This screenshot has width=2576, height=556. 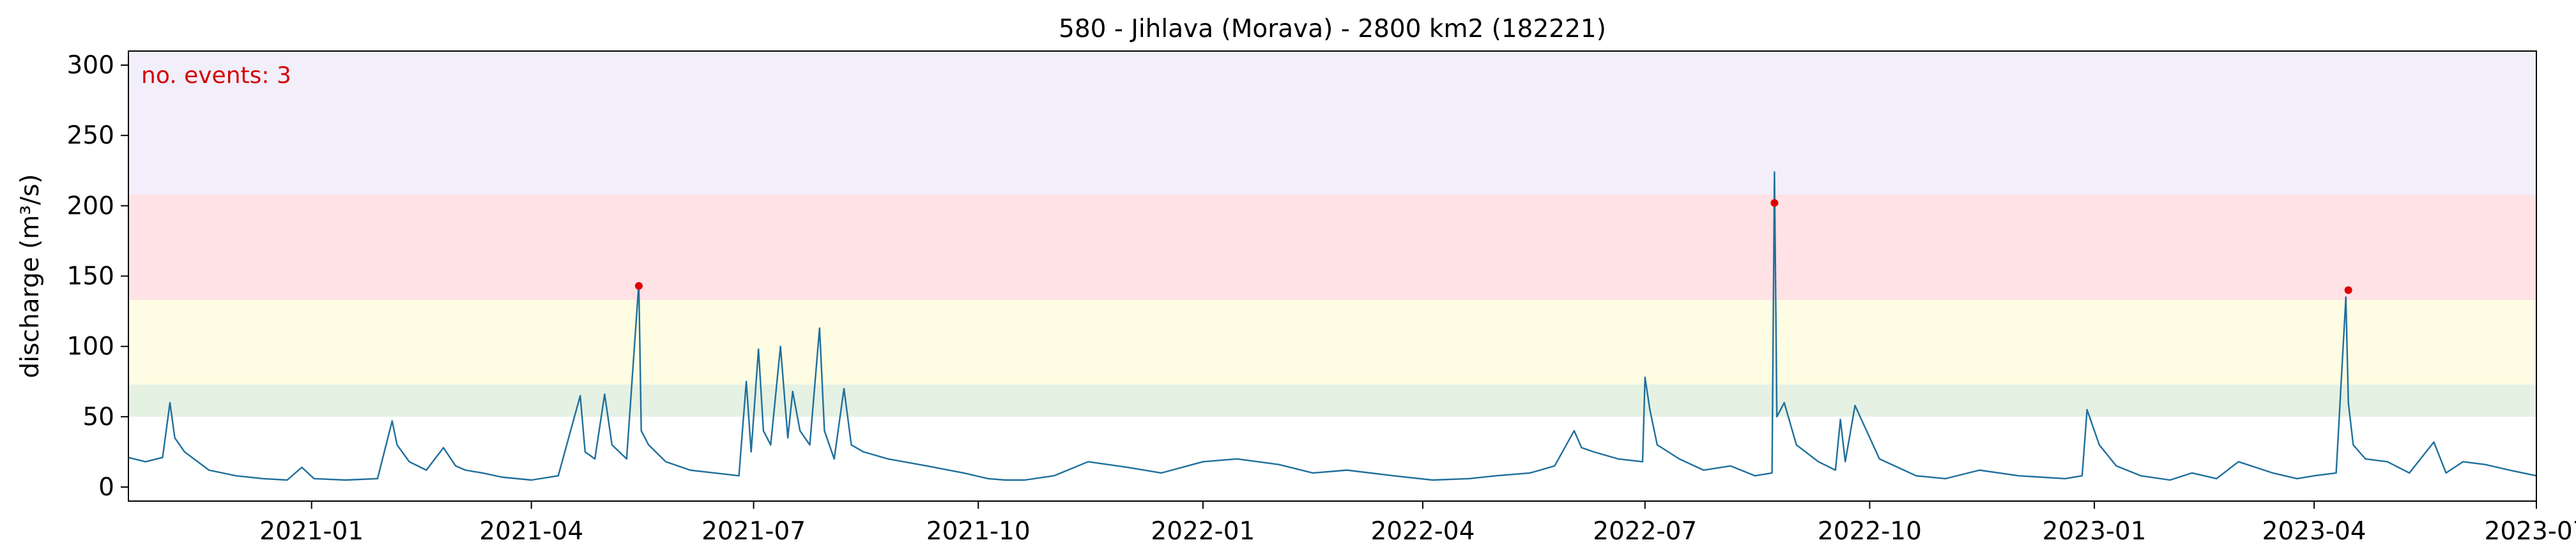 What do you see at coordinates (531, 531) in the screenshot?
I see `x-tick-label-1: 2021-04` at bounding box center [531, 531].